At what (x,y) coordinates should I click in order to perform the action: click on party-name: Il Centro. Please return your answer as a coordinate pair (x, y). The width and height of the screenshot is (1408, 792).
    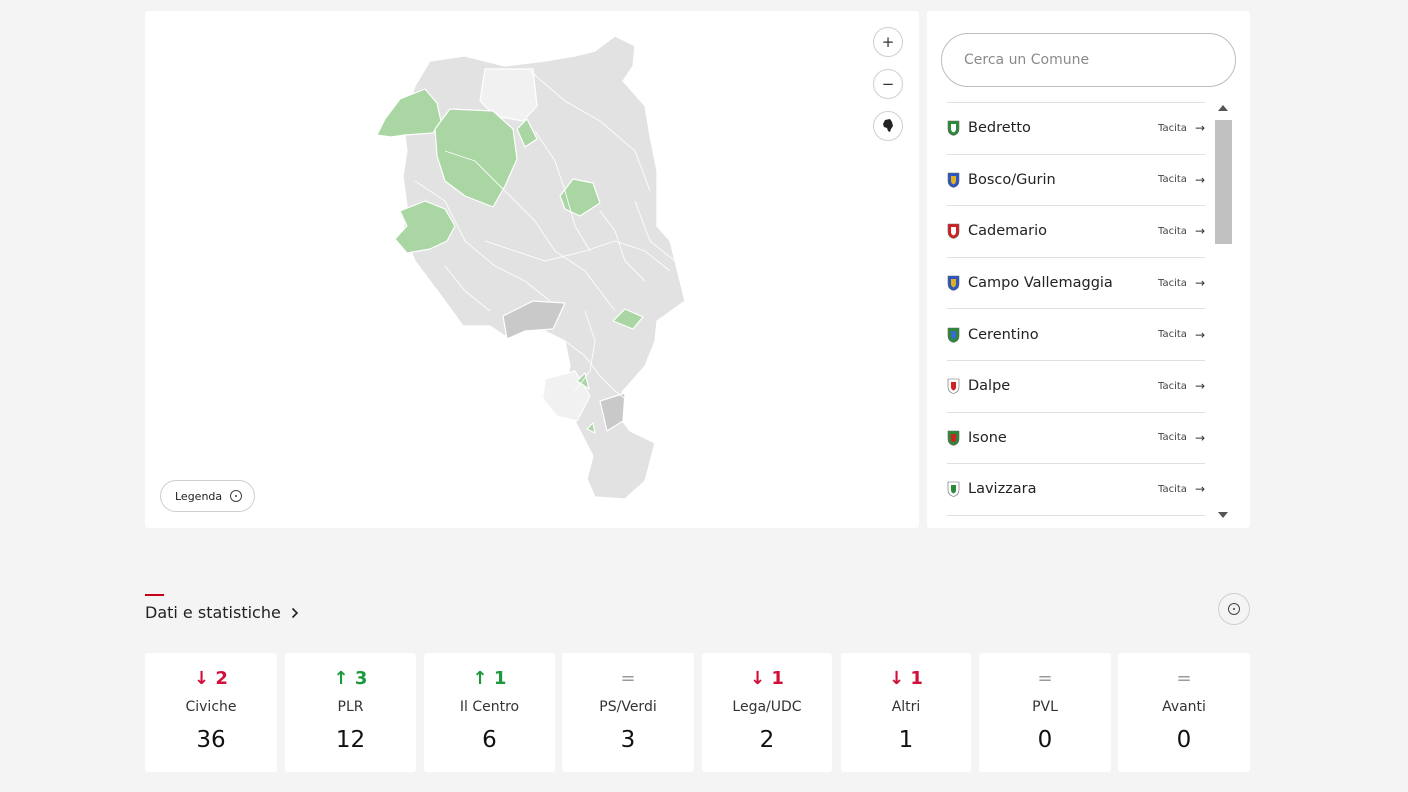
    Looking at the image, I should click on (489, 707).